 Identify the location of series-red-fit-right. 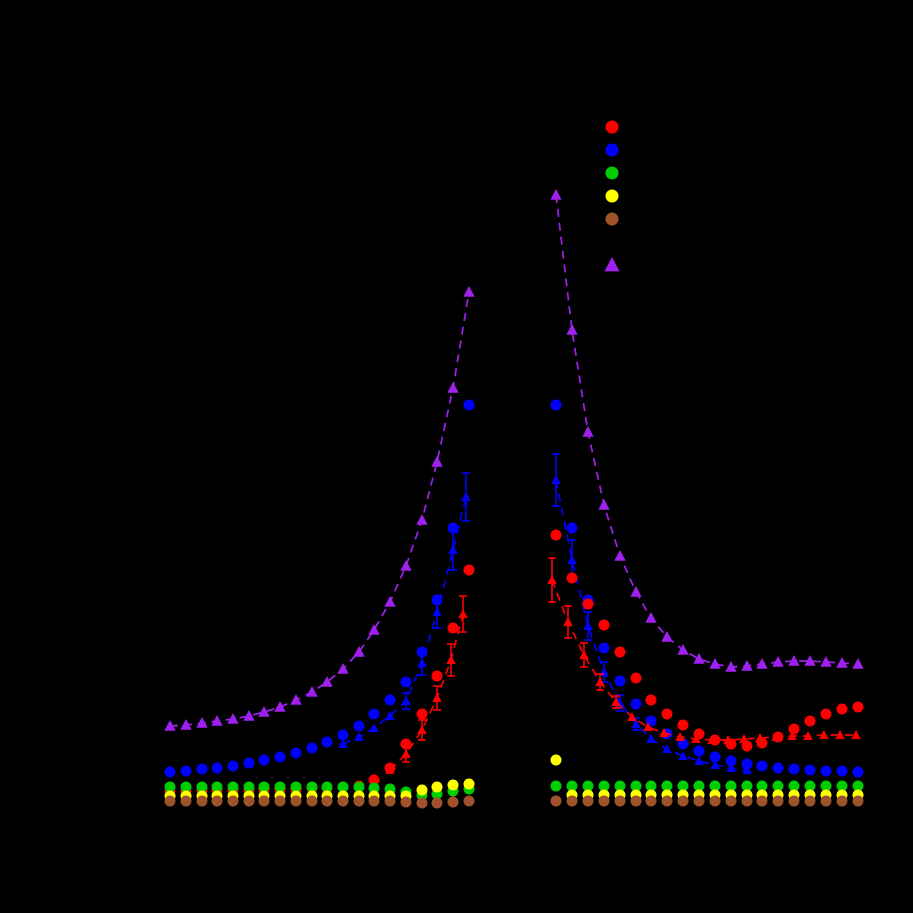
(704, 650).